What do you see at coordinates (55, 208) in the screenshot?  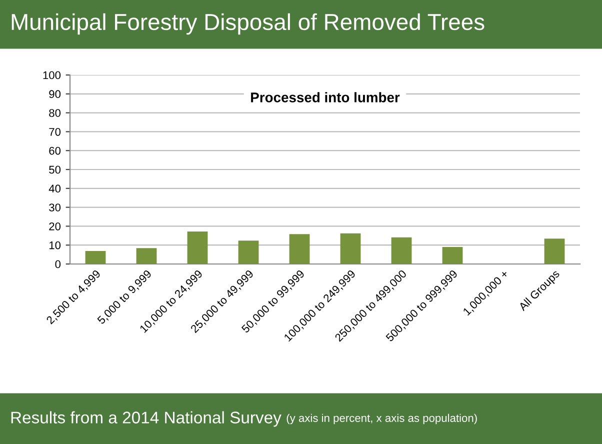 I see `y-tick-label: 30` at bounding box center [55, 208].